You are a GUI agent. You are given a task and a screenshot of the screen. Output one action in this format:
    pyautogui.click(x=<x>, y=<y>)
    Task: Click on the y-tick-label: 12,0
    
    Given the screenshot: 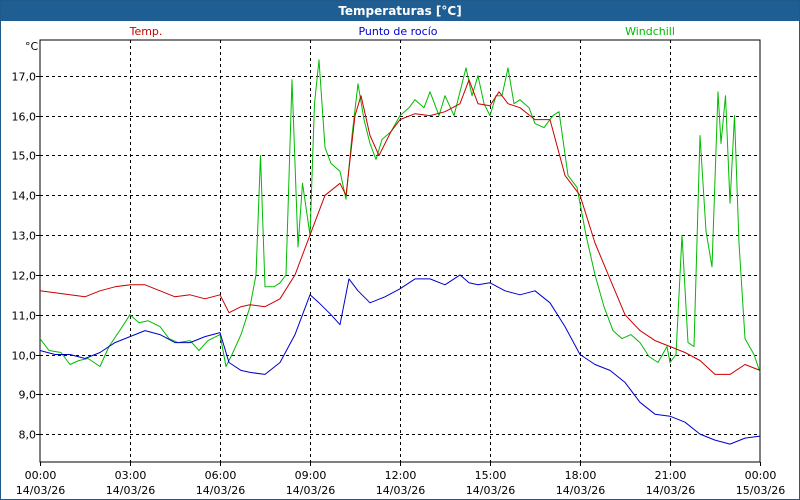 What is the action you would take?
    pyautogui.click(x=24, y=276)
    